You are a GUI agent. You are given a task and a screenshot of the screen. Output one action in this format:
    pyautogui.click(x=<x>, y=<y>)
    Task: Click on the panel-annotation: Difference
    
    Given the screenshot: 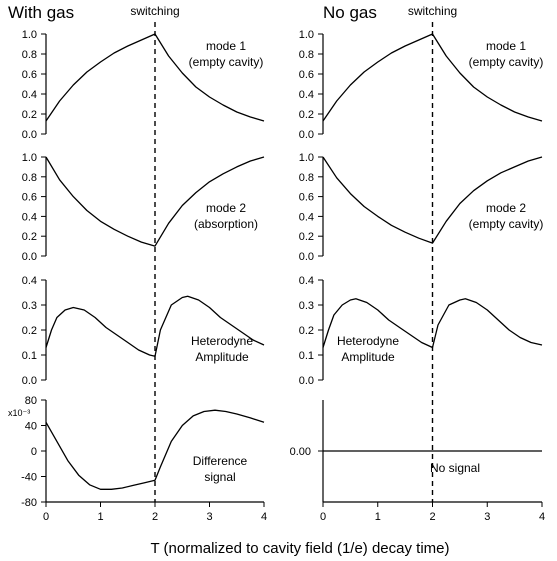 What is the action you would take?
    pyautogui.click(x=220, y=461)
    